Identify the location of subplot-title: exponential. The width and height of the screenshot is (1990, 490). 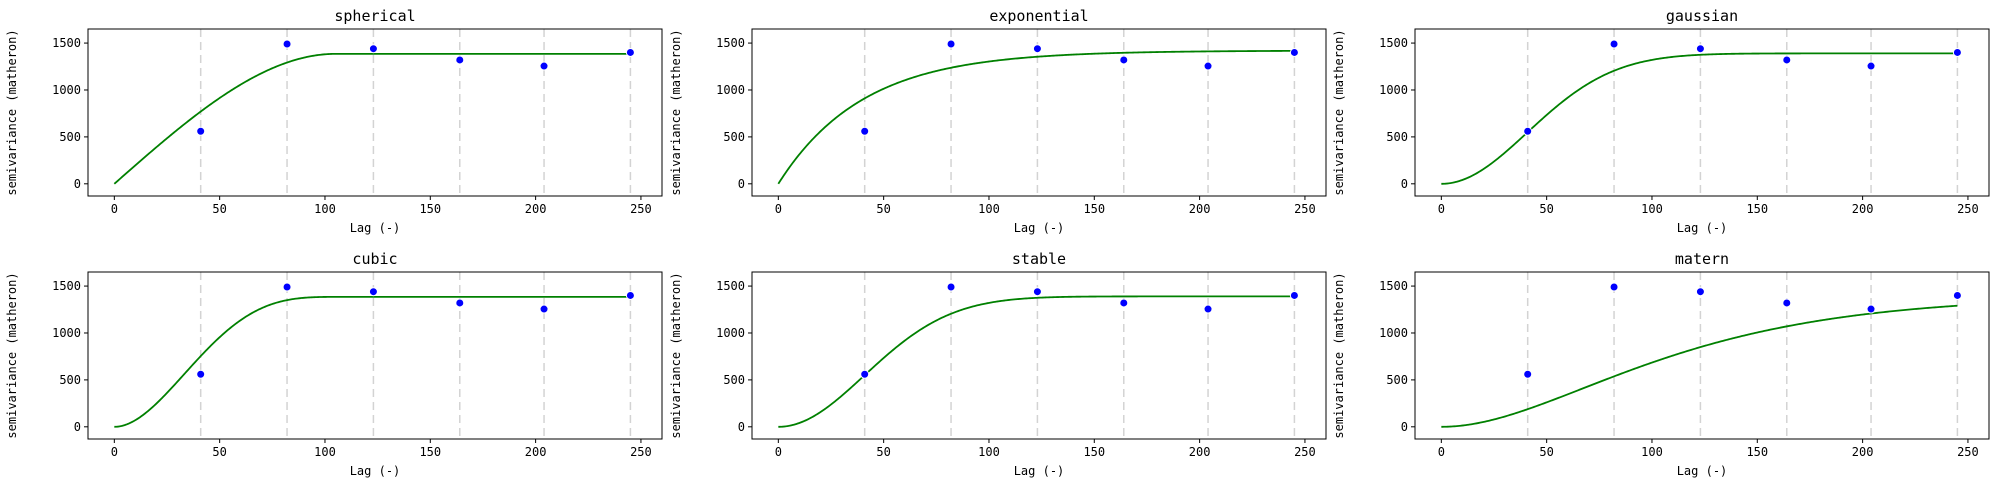
(1038, 16).